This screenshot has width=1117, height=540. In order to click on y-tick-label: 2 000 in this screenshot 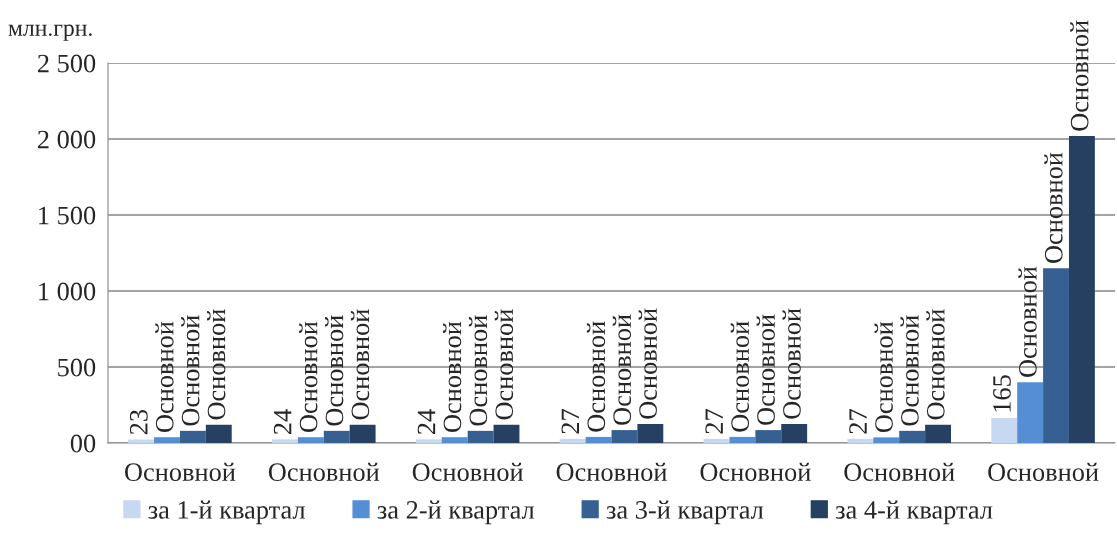, I will do `click(66, 139)`.